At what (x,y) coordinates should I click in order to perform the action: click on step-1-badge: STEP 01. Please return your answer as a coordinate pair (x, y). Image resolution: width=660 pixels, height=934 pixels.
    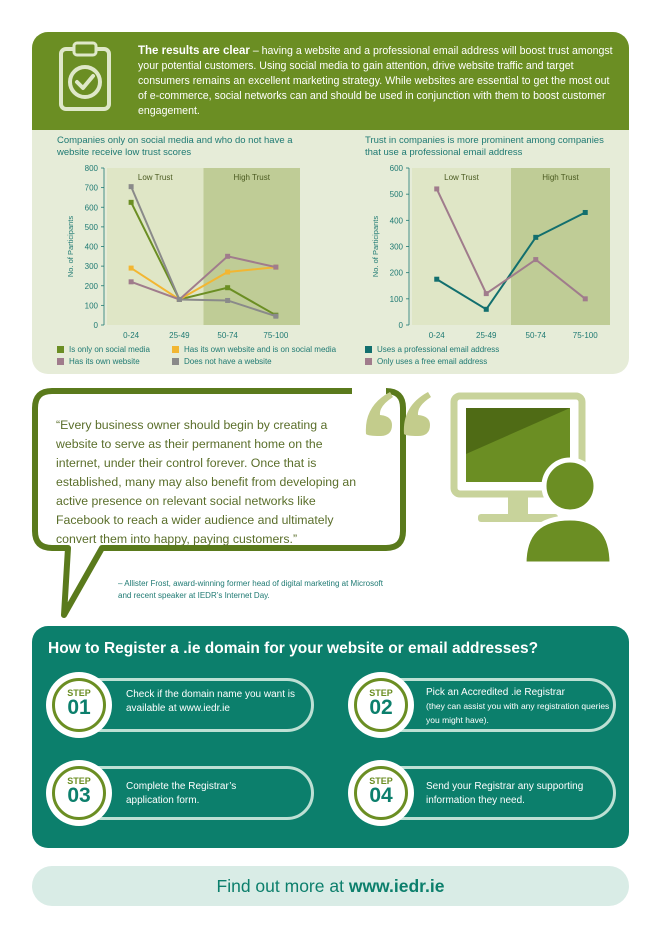
    Looking at the image, I should click on (79, 705).